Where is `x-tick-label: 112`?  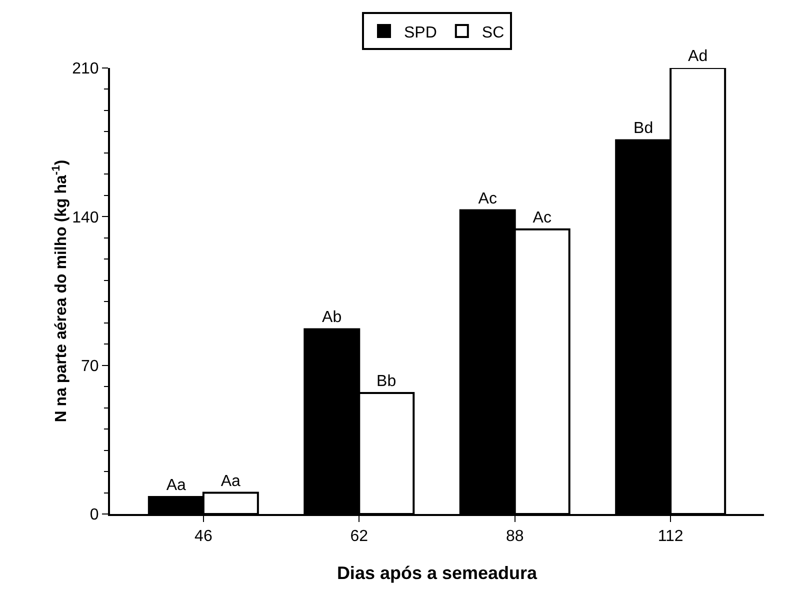 x-tick-label: 112 is located at coordinates (671, 537).